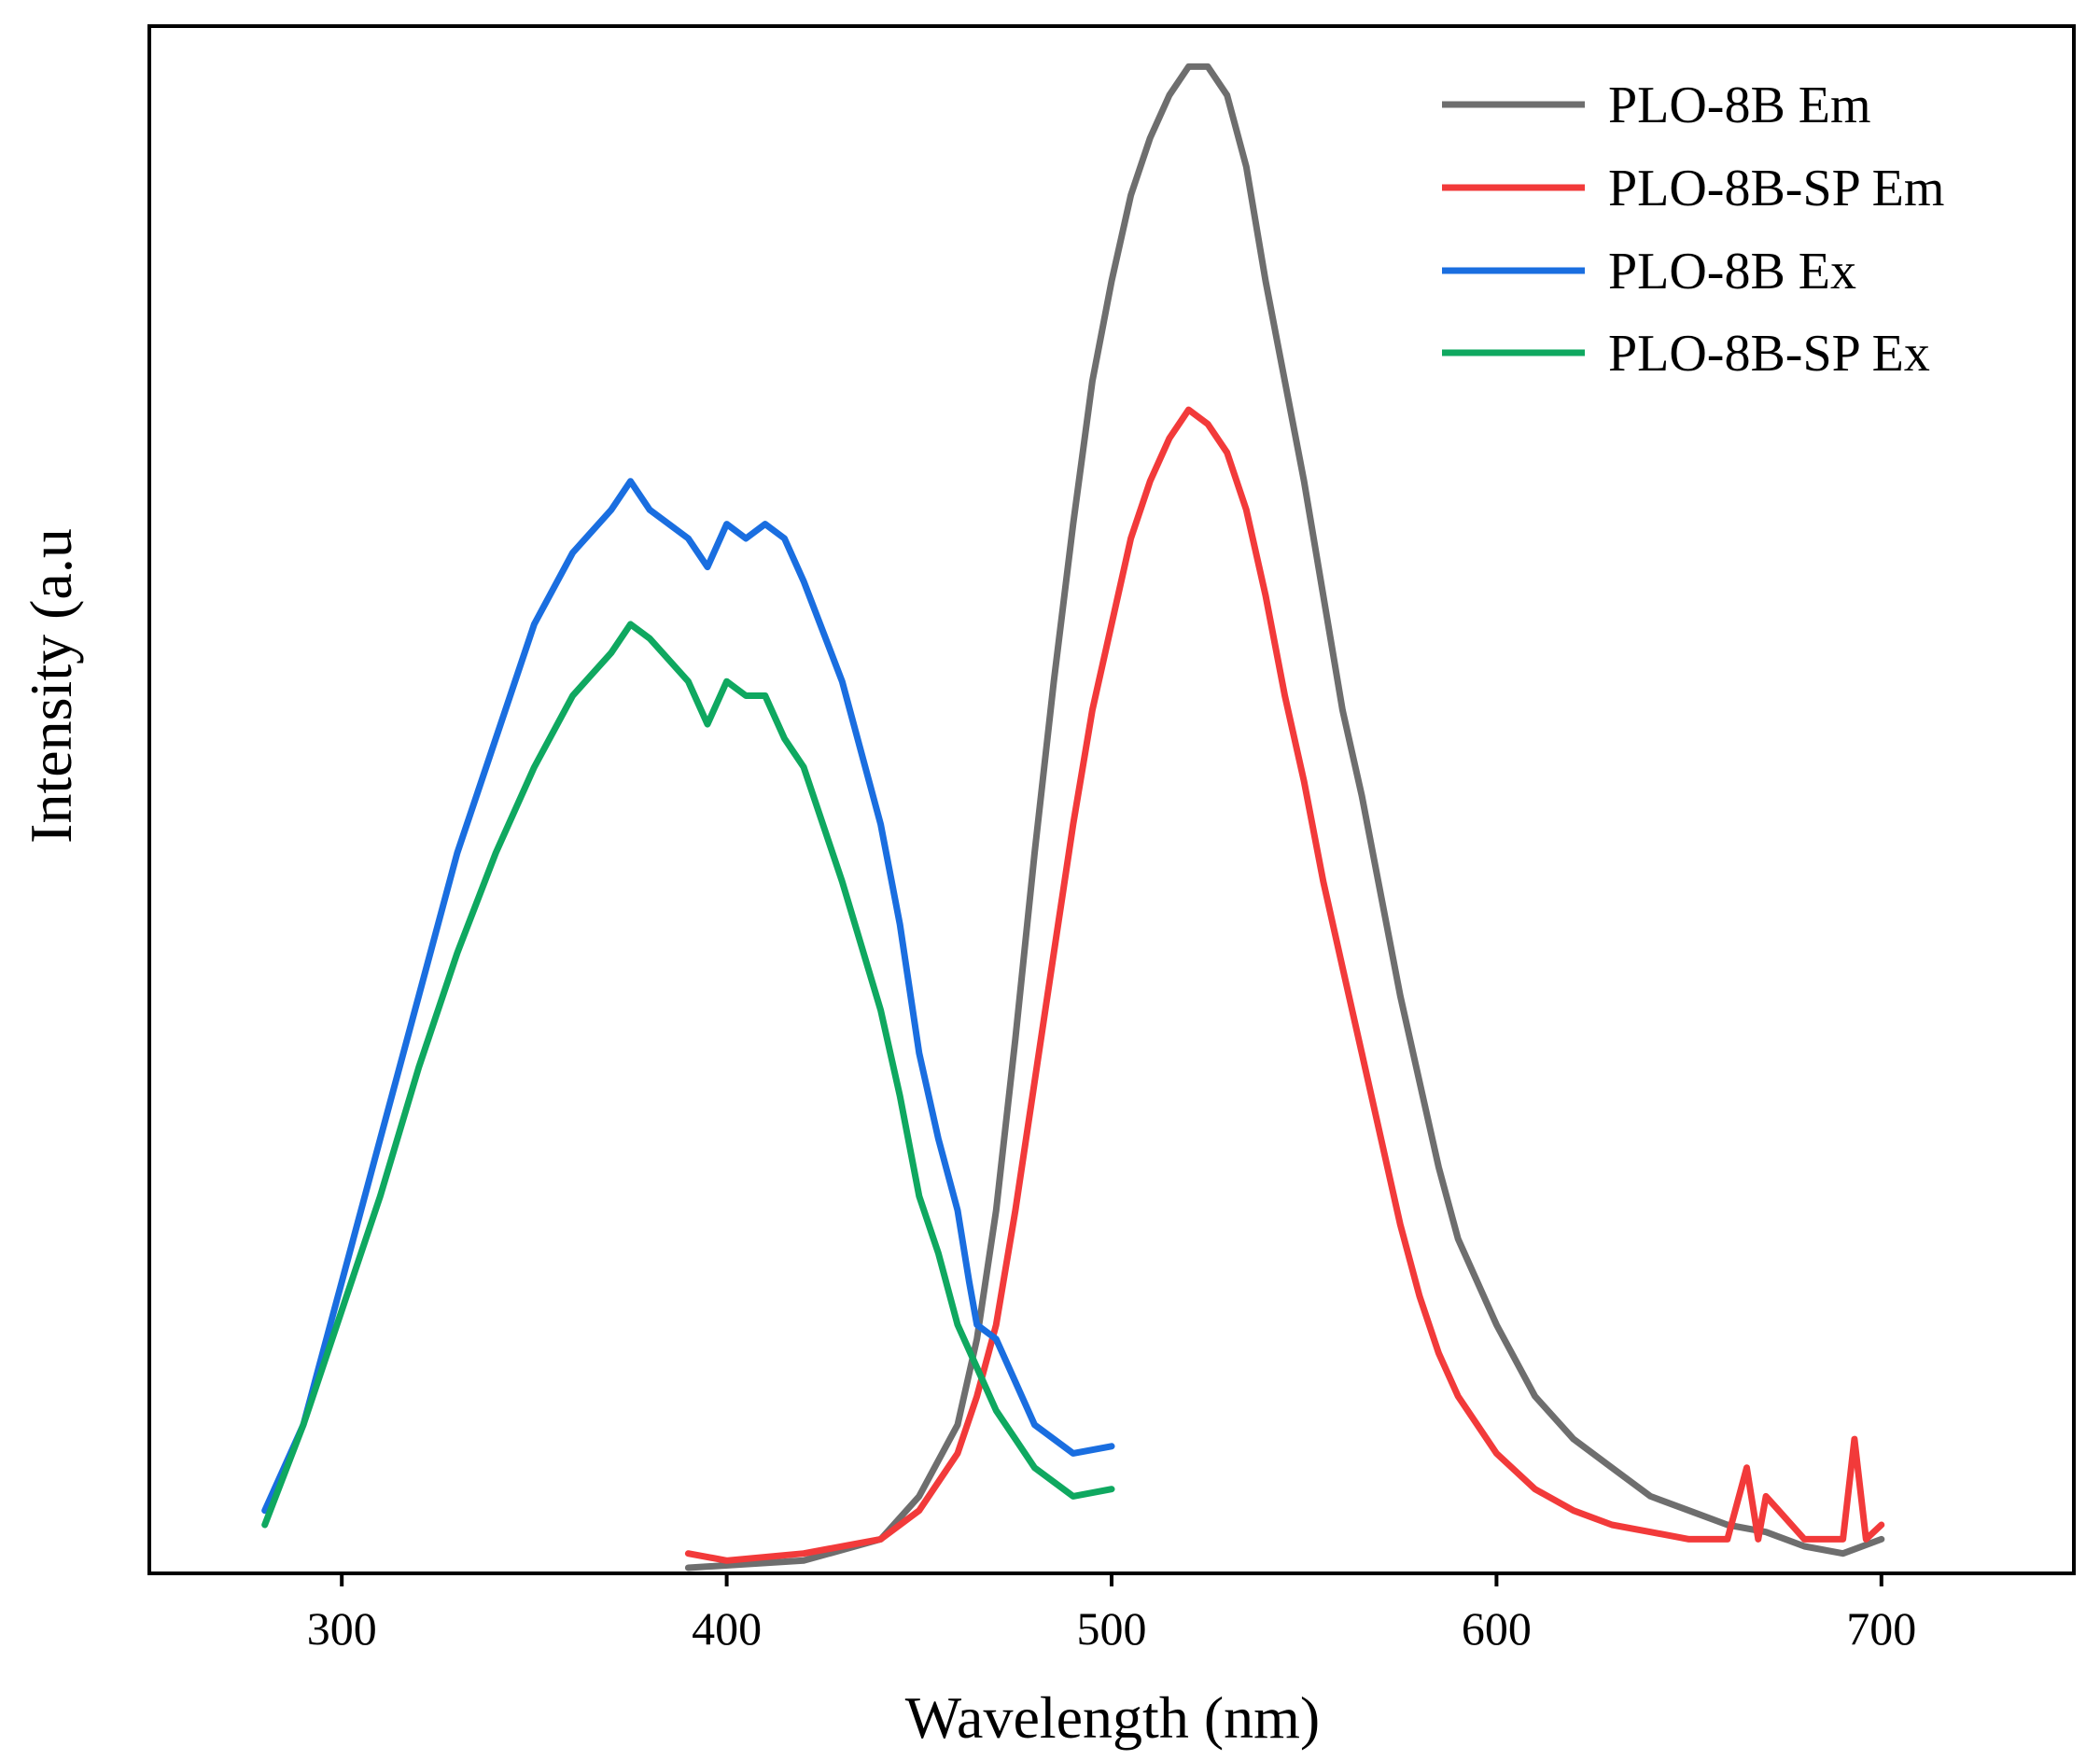  What do you see at coordinates (1112, 1717) in the screenshot?
I see `x-axis-title: Wavelength (nm)` at bounding box center [1112, 1717].